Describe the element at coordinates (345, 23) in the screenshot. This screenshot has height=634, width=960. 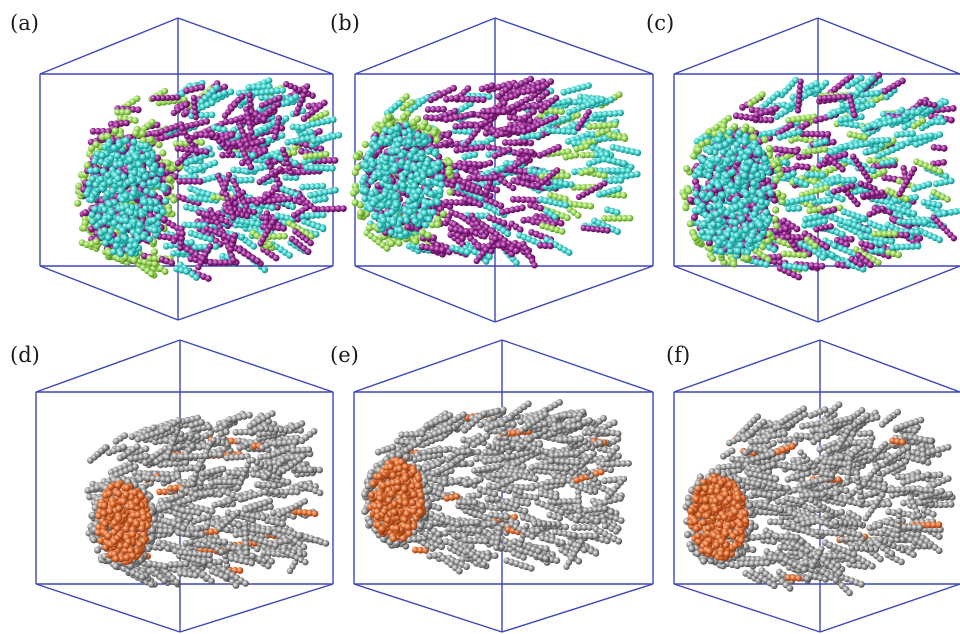
I see `panel-label-b: (b)` at that location.